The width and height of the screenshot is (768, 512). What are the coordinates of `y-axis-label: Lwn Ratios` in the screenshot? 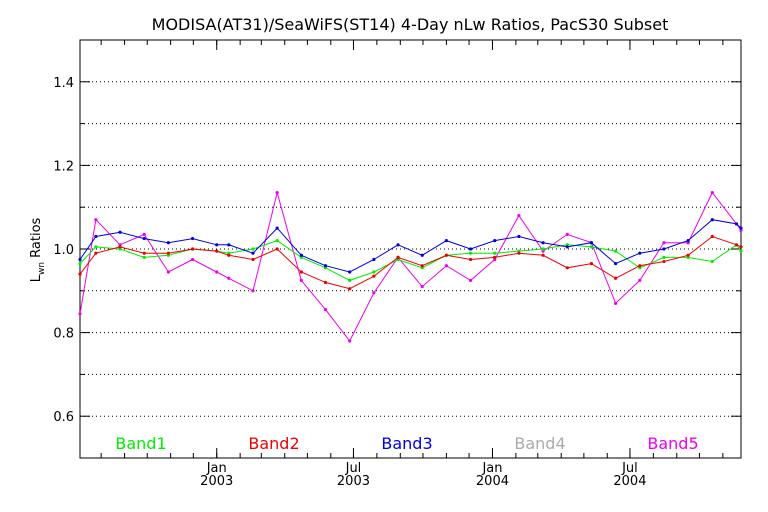 It's located at (38, 249).